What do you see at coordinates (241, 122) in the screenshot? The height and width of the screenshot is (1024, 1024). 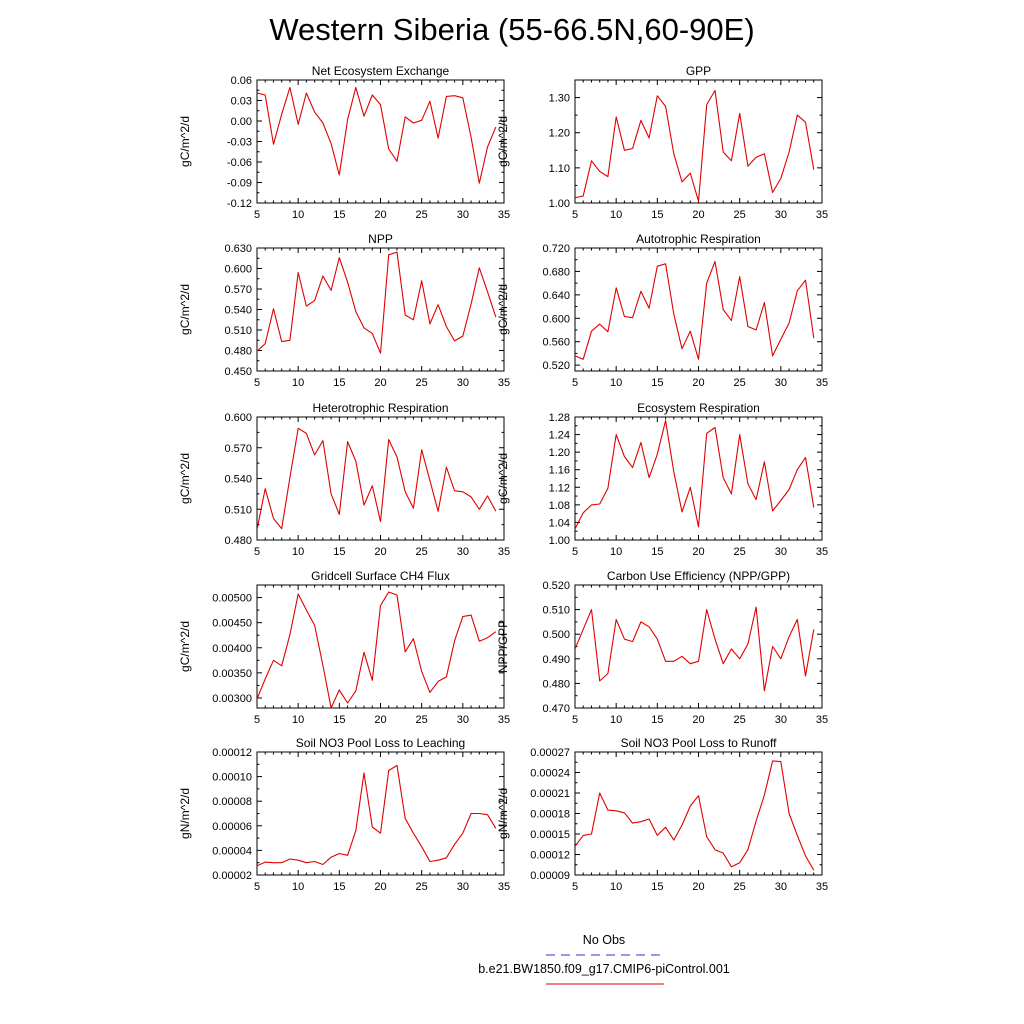 I see `chart-net-ecosystem-exchange-ytick-label: 0.00` at bounding box center [241, 122].